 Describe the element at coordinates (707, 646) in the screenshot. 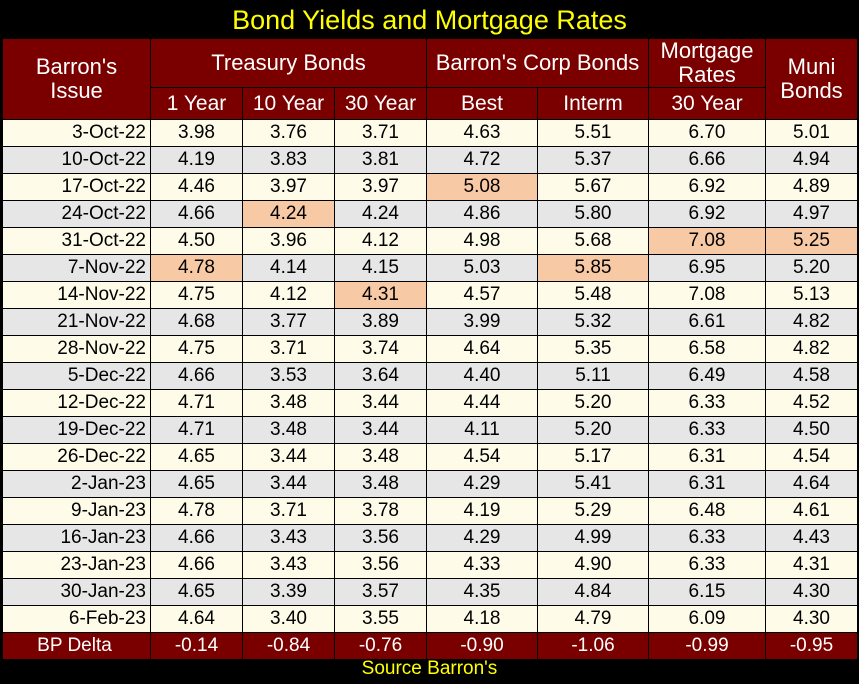

I see `bp-delta-value: -0.99` at that location.